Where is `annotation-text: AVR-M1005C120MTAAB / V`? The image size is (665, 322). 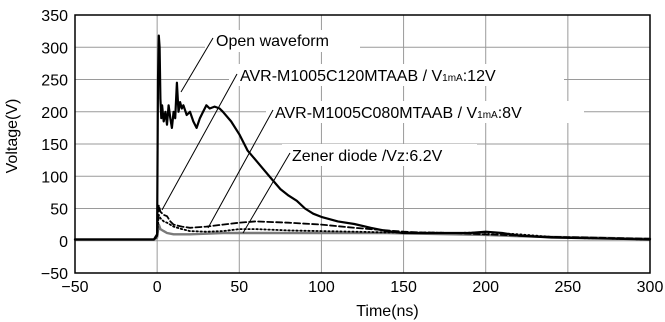 annotation-text: AVR-M1005C120MTAAB / V is located at coordinates (341, 76).